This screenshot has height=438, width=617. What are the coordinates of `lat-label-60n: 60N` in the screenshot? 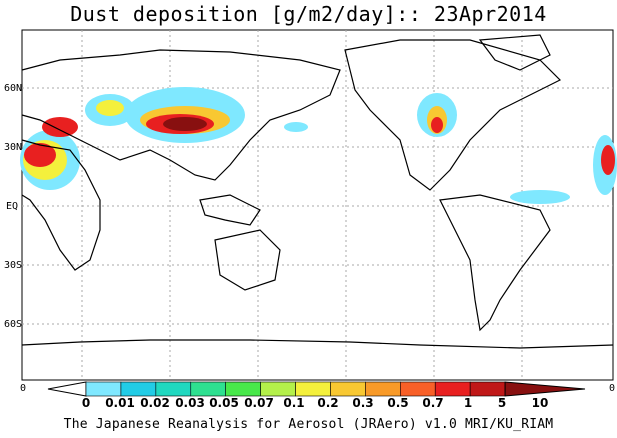 It's located at (13, 88).